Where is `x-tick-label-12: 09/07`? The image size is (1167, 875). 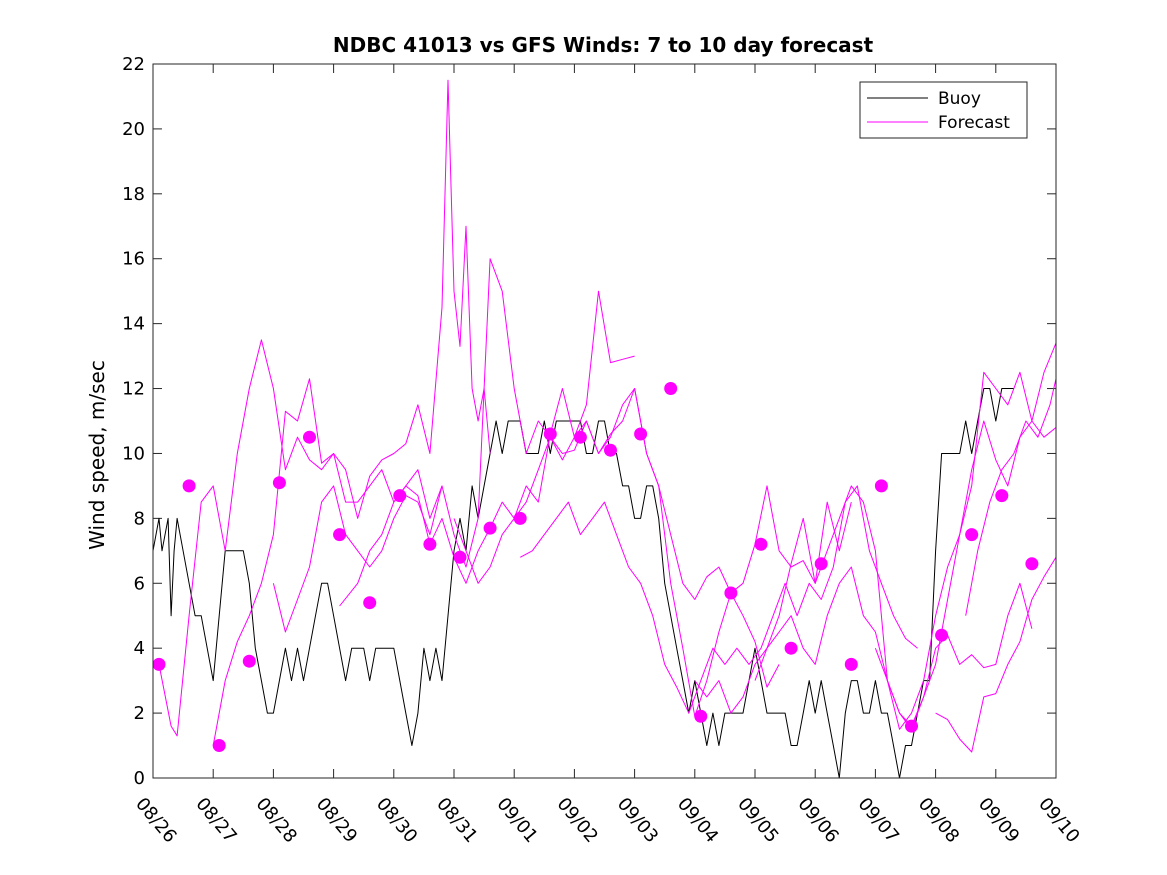
x-tick-label-12: 09/07 is located at coordinates (878, 820).